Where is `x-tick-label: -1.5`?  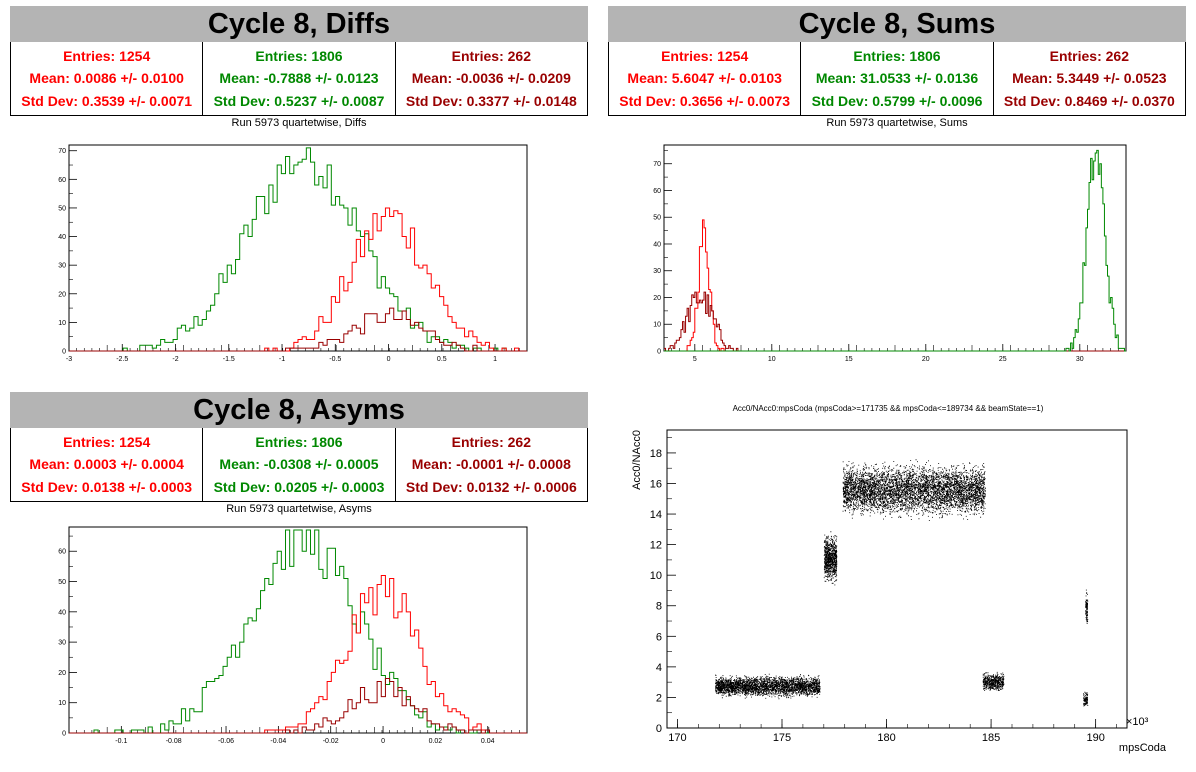
x-tick-label: -1.5 is located at coordinates (229, 359).